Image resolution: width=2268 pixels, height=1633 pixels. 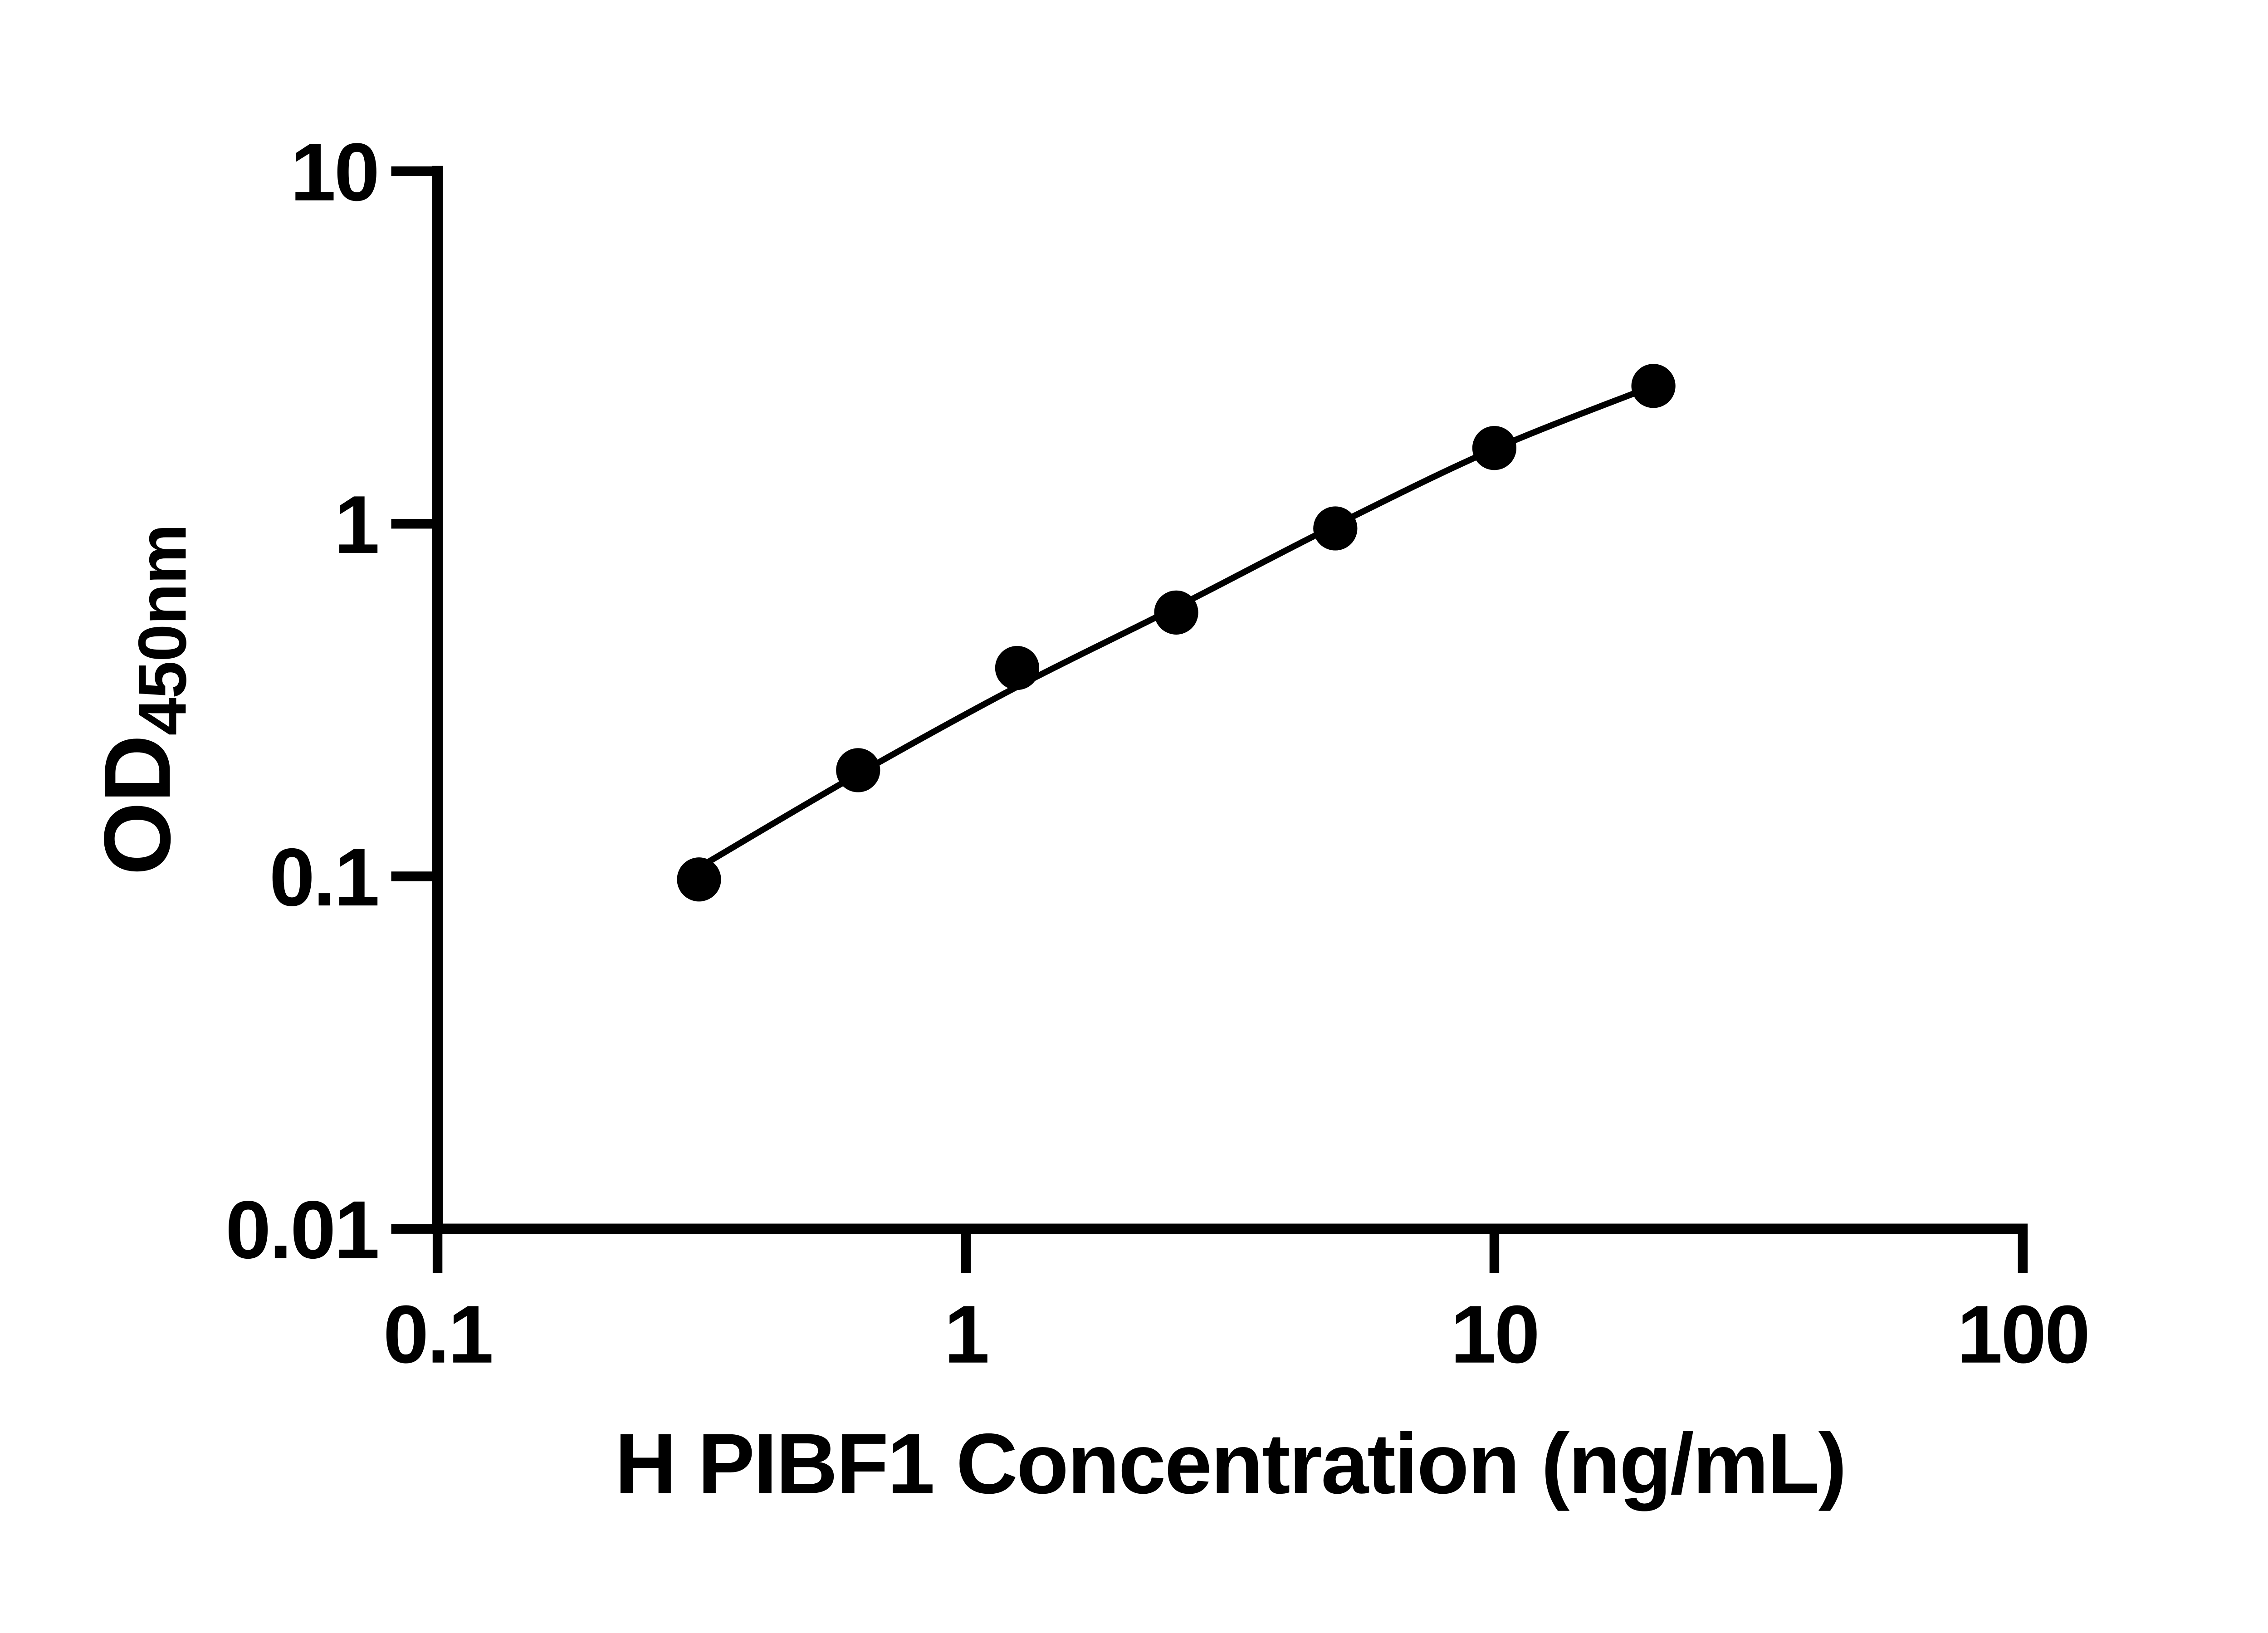 What do you see at coordinates (334, 172) in the screenshot?
I see `y-tick-label: 10` at bounding box center [334, 172].